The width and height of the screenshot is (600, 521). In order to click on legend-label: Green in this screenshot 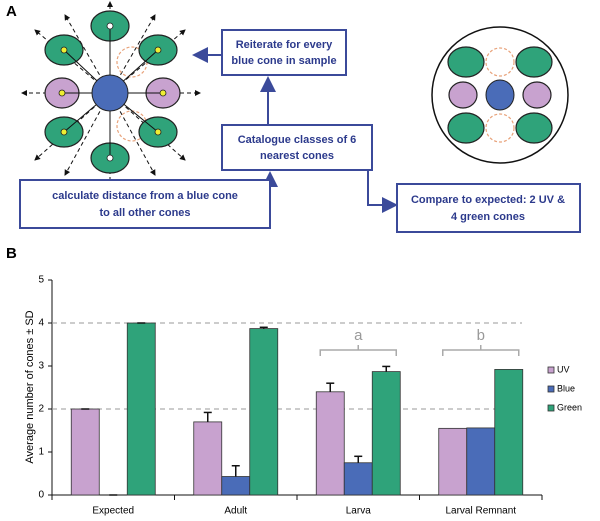, I will do `click(569, 407)`.